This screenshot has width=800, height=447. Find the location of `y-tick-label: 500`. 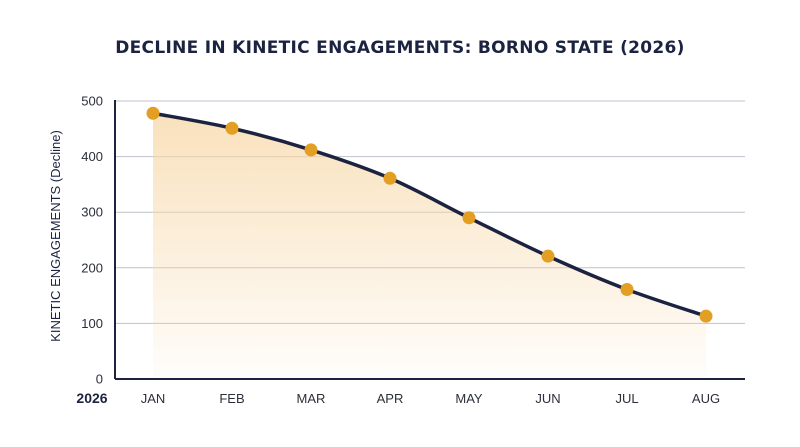

y-tick-label: 500 is located at coordinates (92, 101).